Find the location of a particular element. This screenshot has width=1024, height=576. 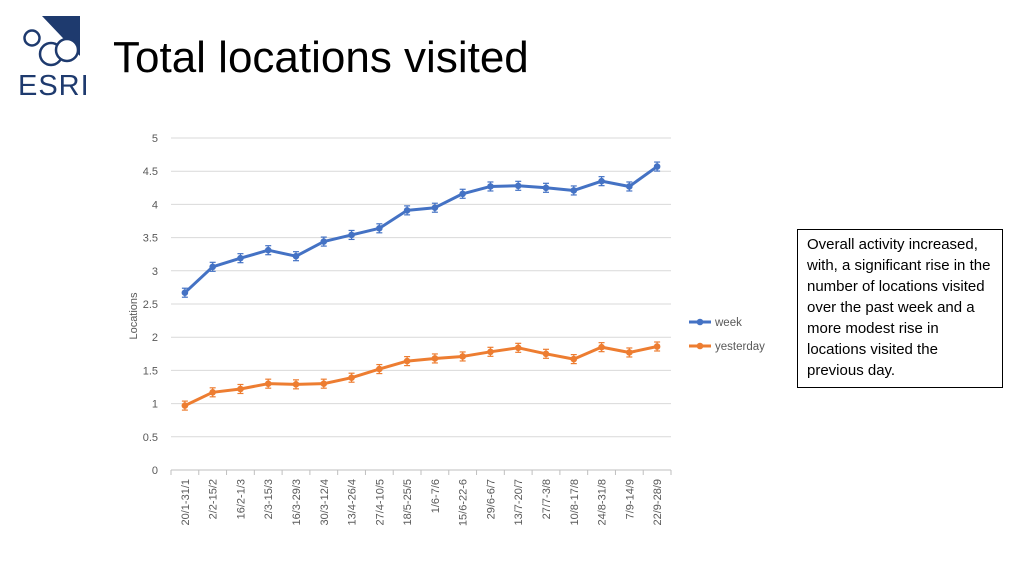

series-yesterday is located at coordinates (421, 376).